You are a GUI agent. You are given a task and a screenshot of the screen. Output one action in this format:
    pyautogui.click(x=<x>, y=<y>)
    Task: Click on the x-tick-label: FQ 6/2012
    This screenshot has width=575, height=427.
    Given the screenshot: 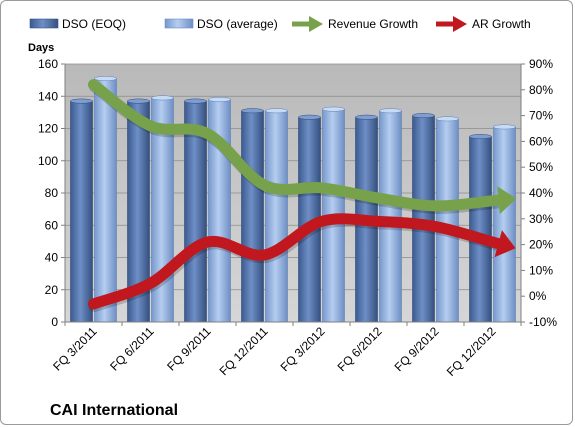 What is the action you would take?
    pyautogui.click(x=360, y=349)
    